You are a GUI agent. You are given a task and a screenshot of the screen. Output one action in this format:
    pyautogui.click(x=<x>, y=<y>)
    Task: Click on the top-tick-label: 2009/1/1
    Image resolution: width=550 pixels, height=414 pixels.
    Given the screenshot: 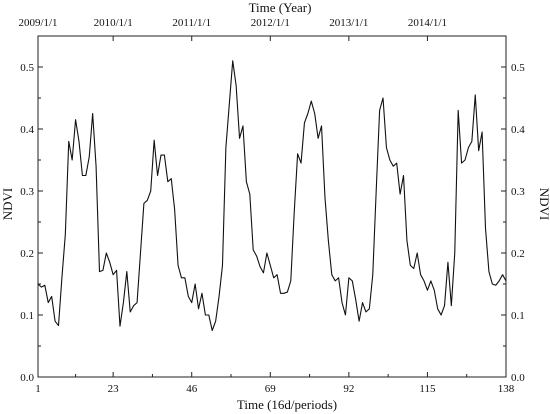 What is the action you would take?
    pyautogui.click(x=37, y=23)
    